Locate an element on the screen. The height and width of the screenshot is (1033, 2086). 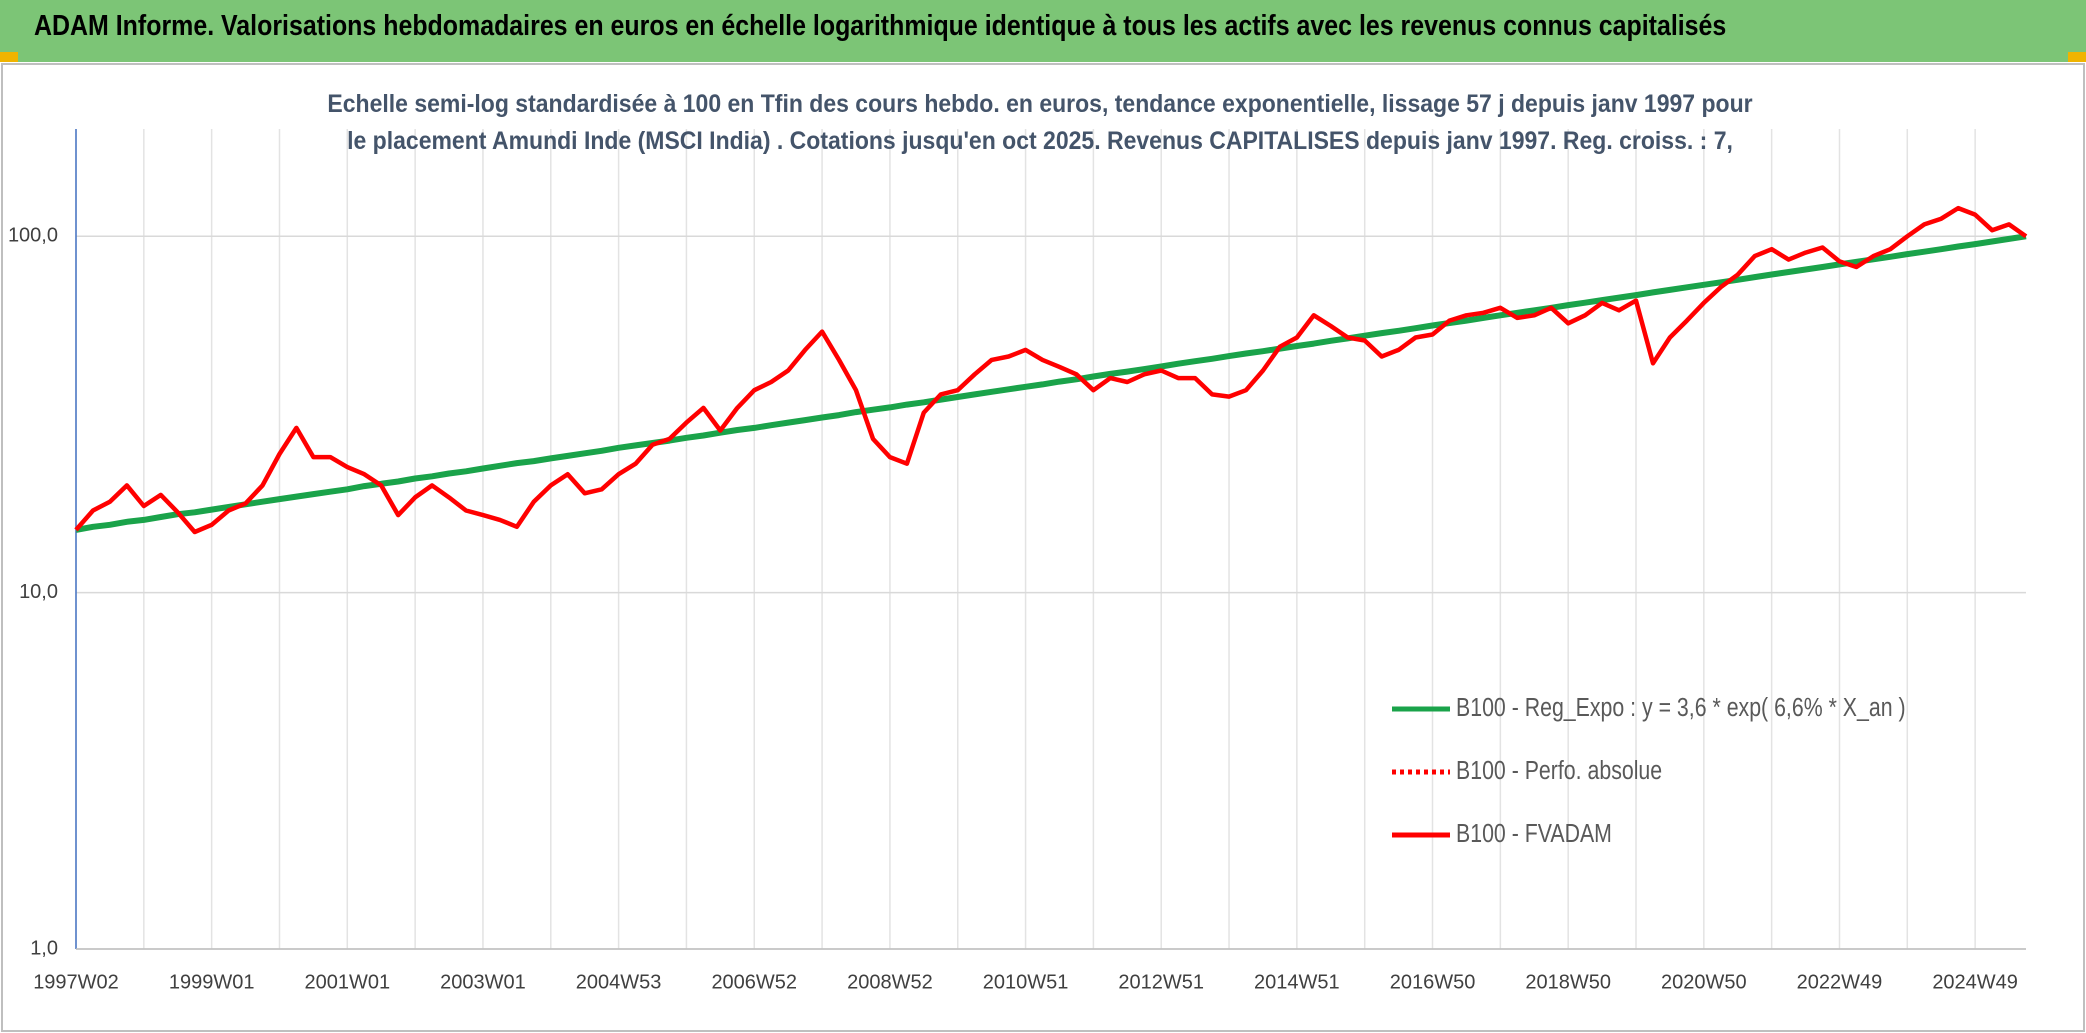
x-tick-label: 2006W52 is located at coordinates (754, 982).